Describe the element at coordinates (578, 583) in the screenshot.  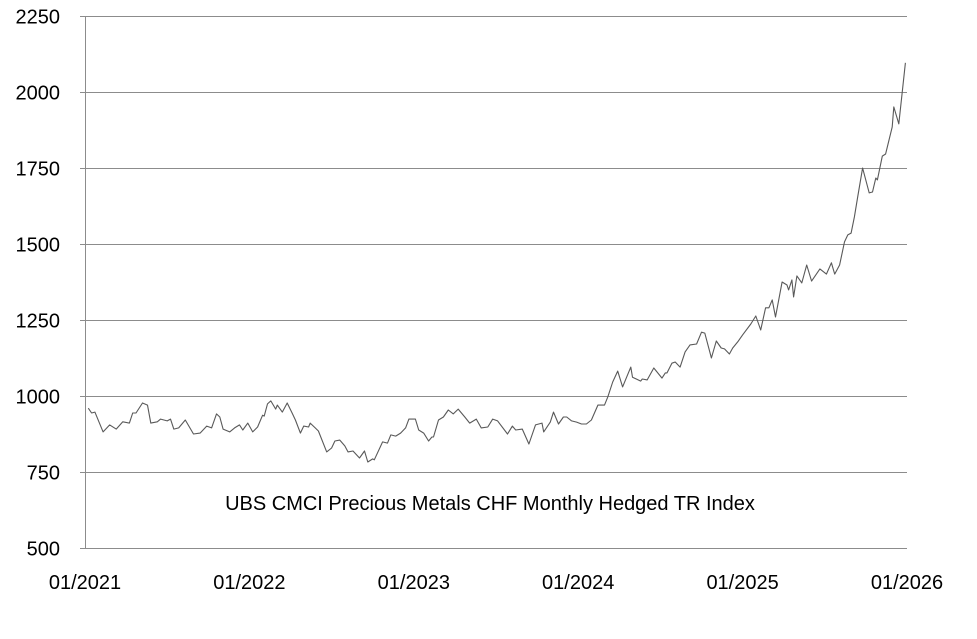
I see `x-tick-label: 01/2024` at that location.